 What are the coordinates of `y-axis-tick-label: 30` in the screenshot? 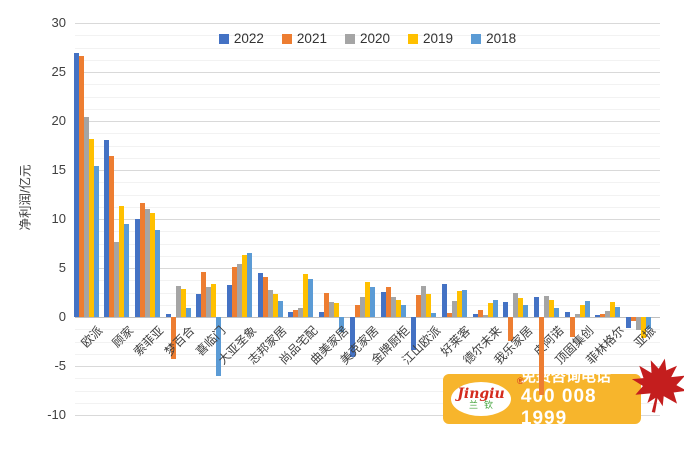 It's located at (58, 22).